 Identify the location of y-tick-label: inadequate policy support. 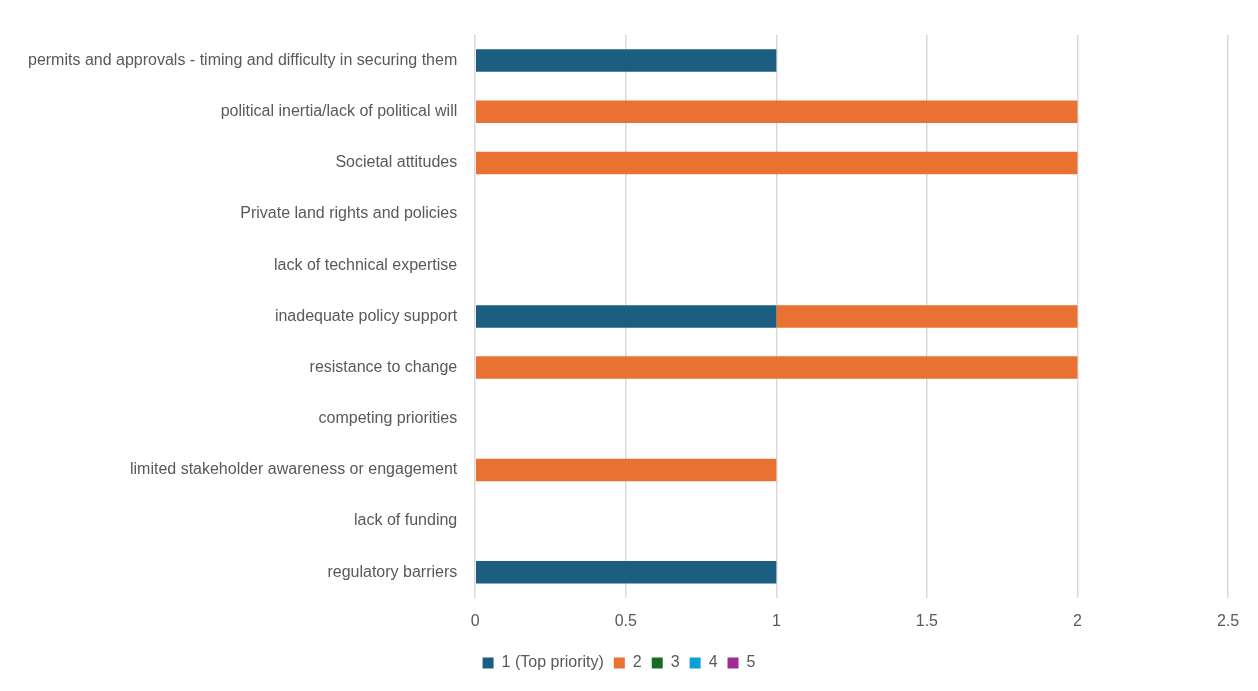
(366, 315).